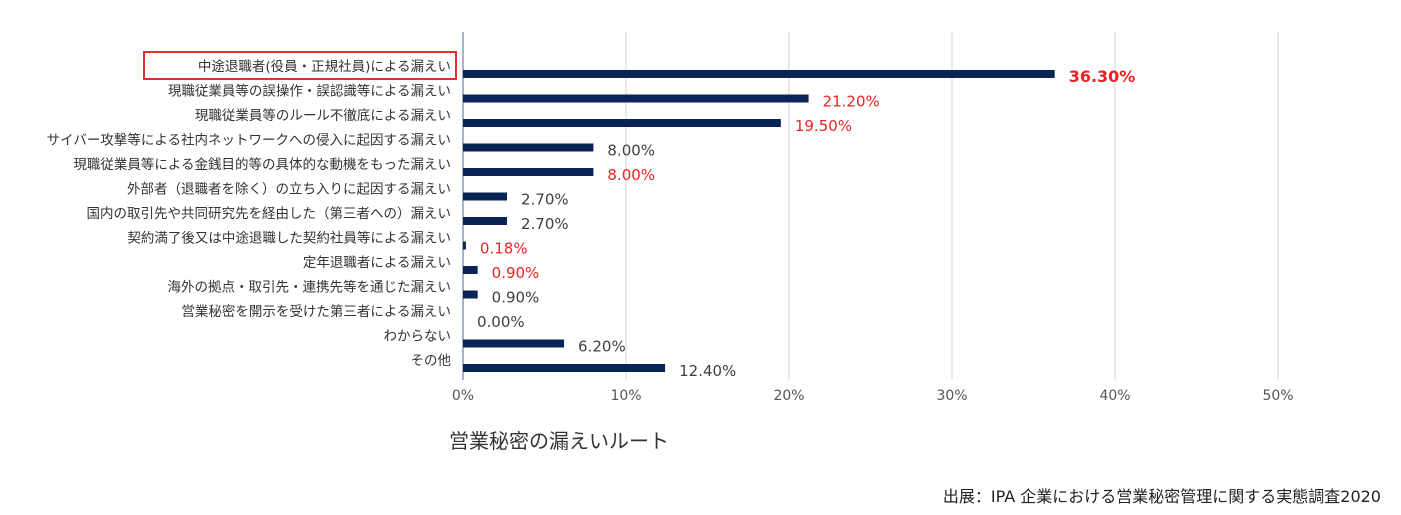  I want to click on category-label: 定年退職者による漏えい, so click(377, 263).